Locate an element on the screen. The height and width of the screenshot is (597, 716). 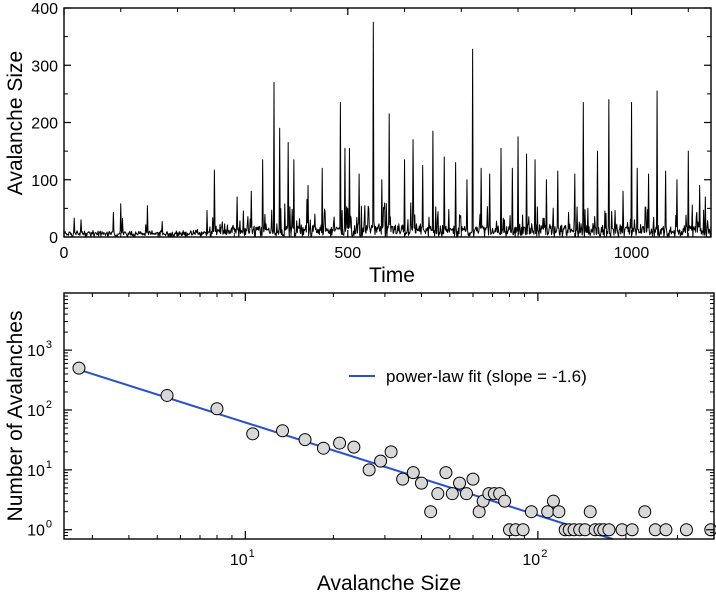
distribution-y-tick-exponent: 3 is located at coordinates (49, 345).